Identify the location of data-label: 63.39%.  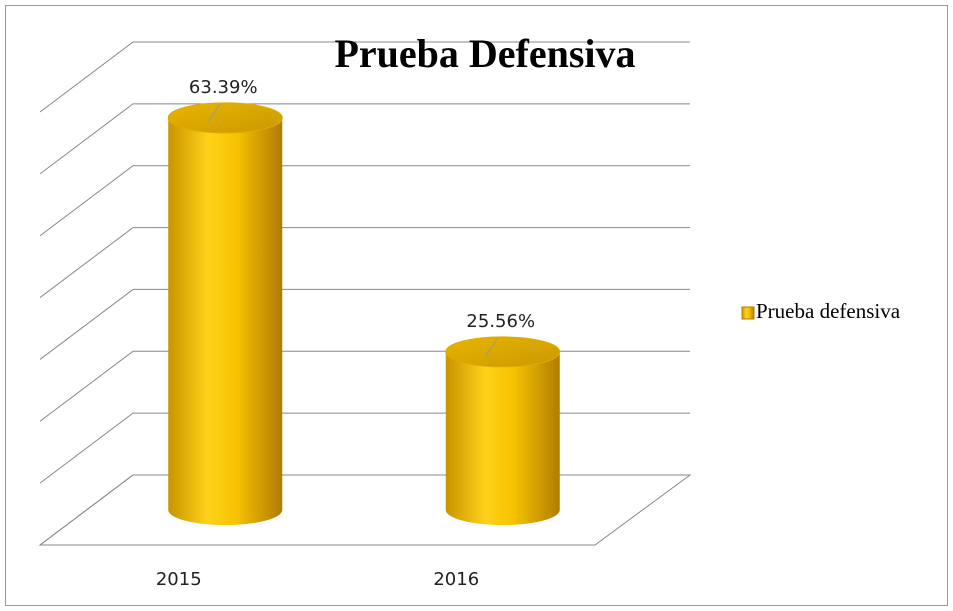
(223, 87).